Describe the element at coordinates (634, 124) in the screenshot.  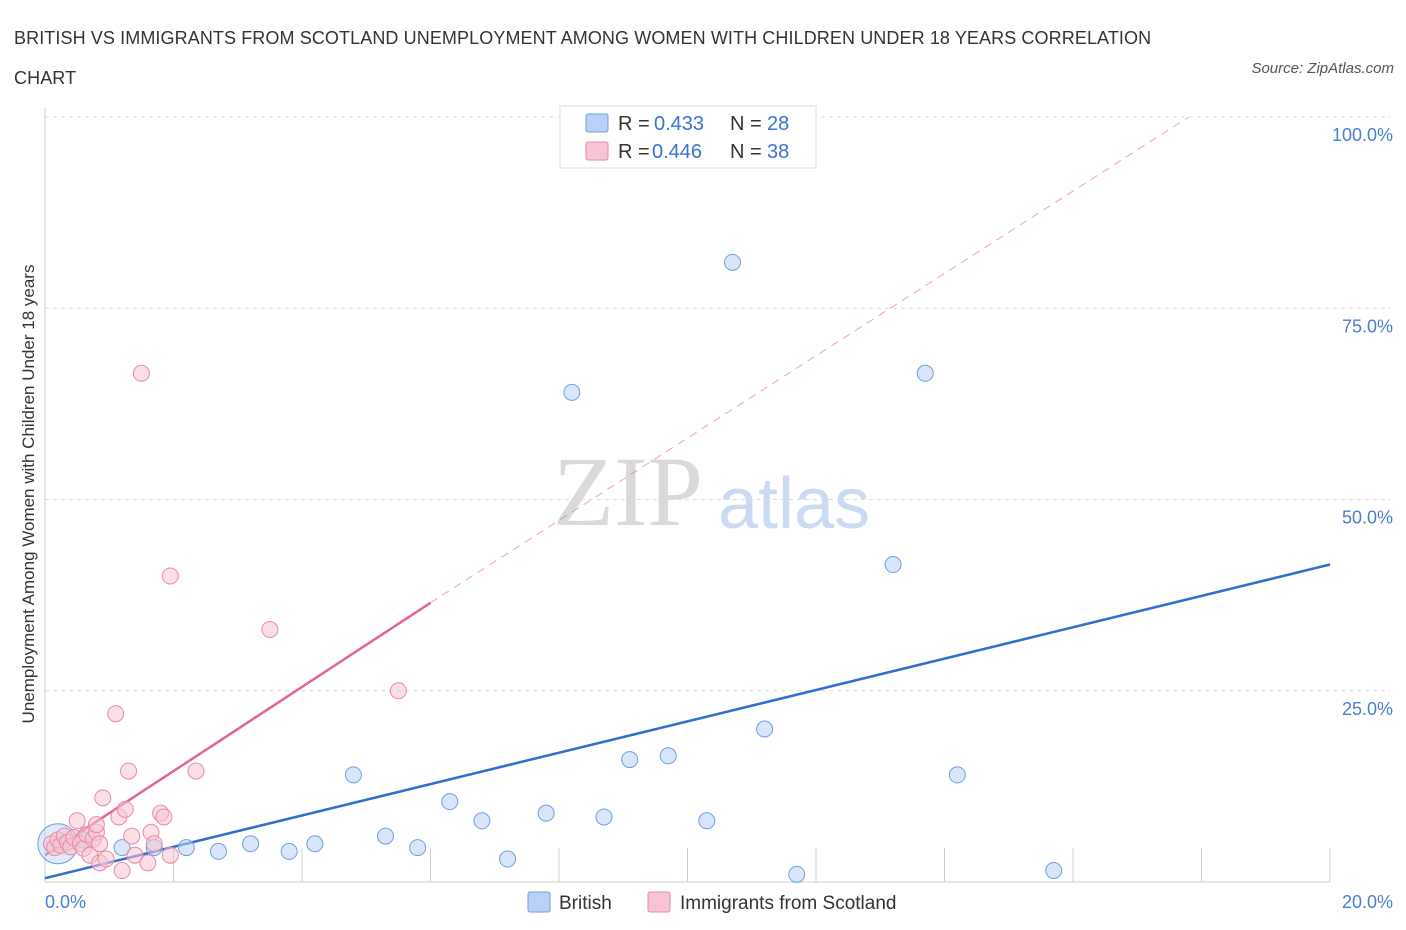
I see `legend-british-r-label: R =` at that location.